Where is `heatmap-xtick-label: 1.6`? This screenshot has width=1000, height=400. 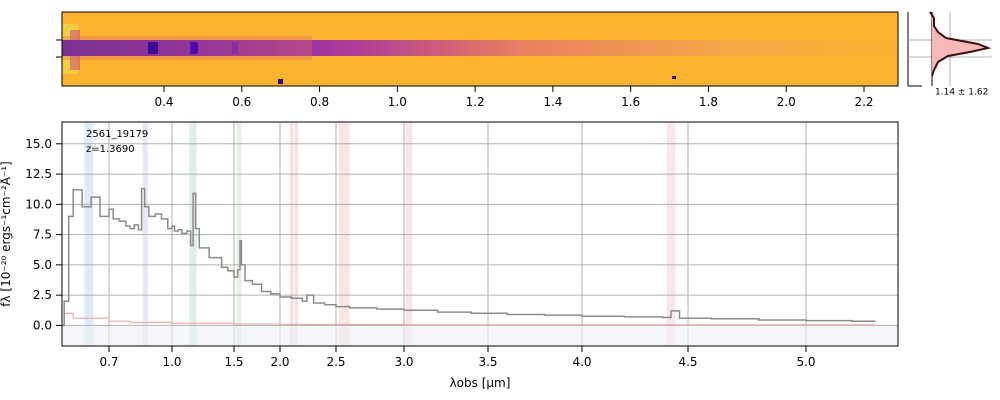 heatmap-xtick-label: 1.6 is located at coordinates (630, 102).